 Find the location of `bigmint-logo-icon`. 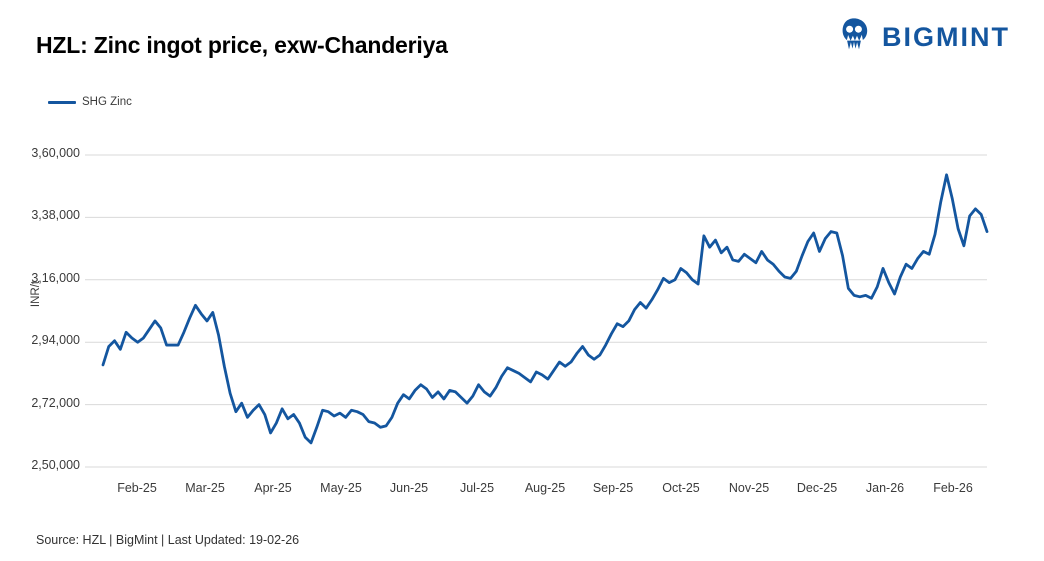

bigmint-logo-icon is located at coordinates (854, 37).